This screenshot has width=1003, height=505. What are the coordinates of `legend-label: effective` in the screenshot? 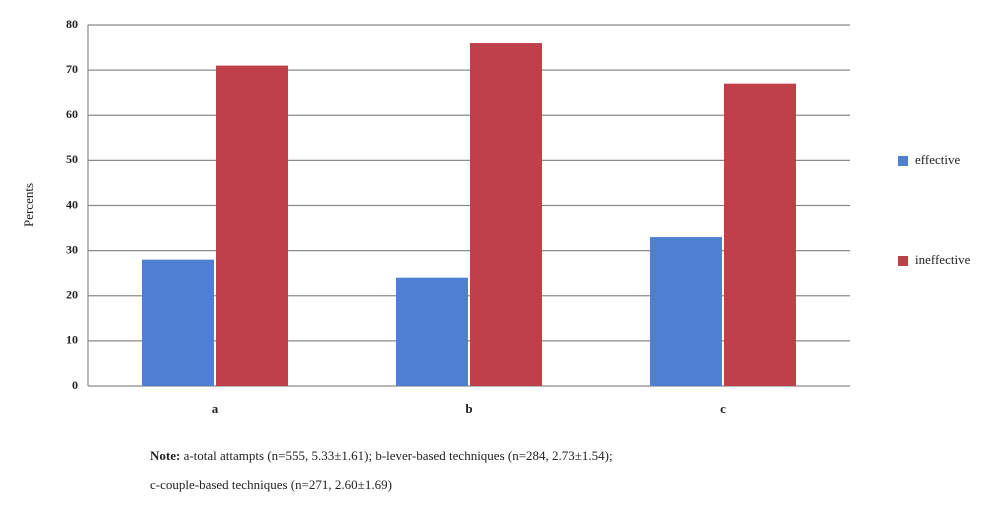 It's located at (937, 159).